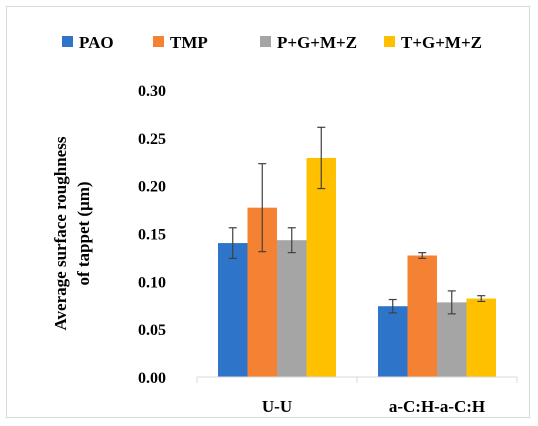 This screenshot has height=426, width=538. Describe the element at coordinates (437, 406) in the screenshot. I see `x-tick-label: a-C:H-a-C:H` at that location.